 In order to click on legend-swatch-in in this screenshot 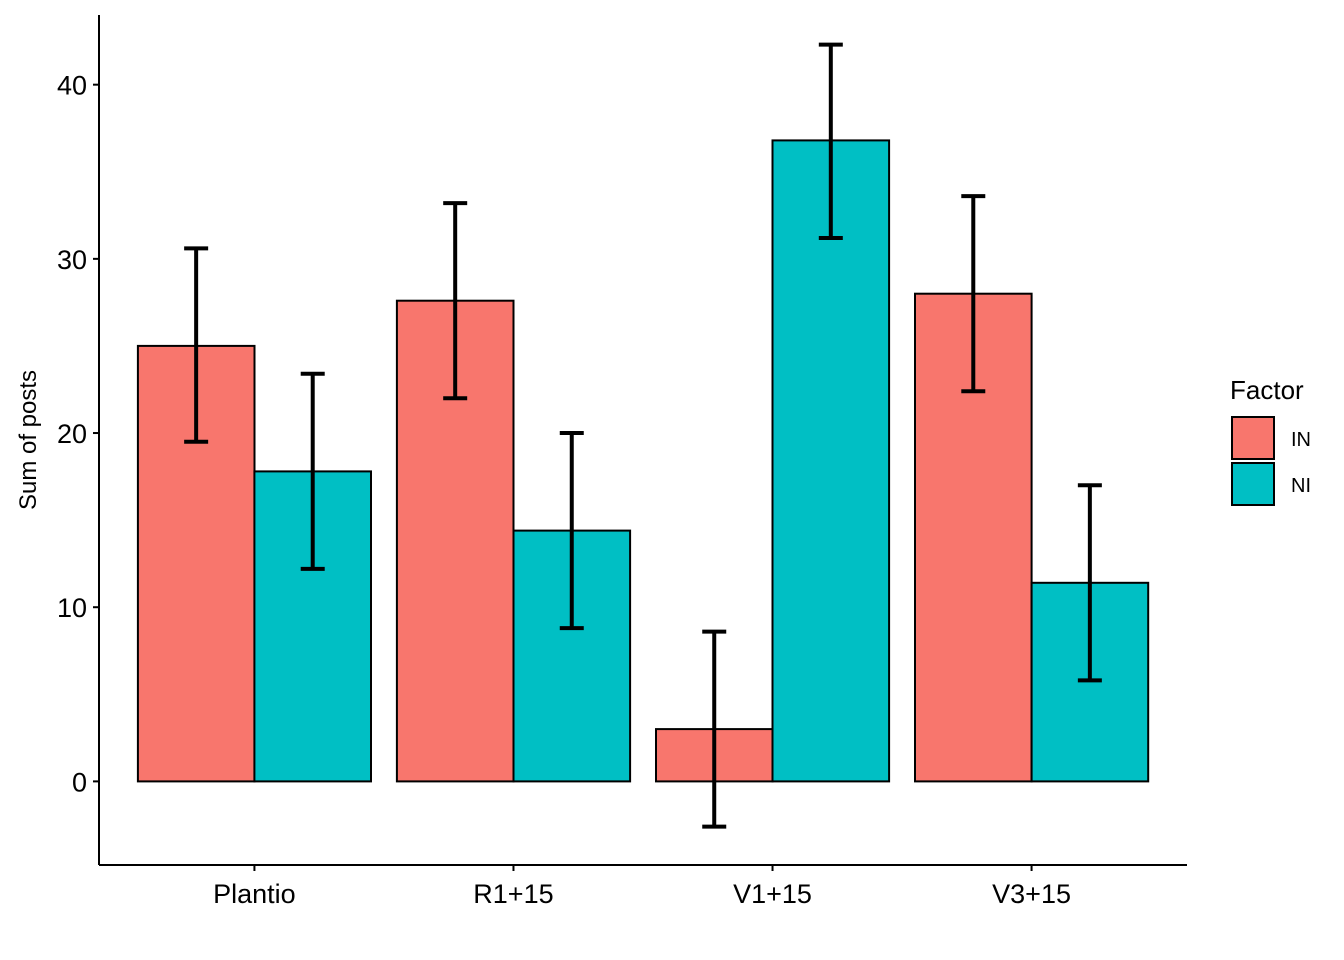, I will do `click(1253, 438)`.